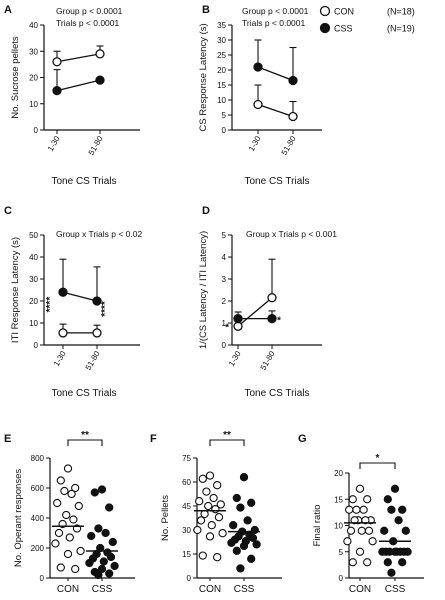 This screenshot has height=600, width=445. I want to click on panel-g: G 0 5 10 15 20 Final ratio CON CSS *, so click(361, 514).